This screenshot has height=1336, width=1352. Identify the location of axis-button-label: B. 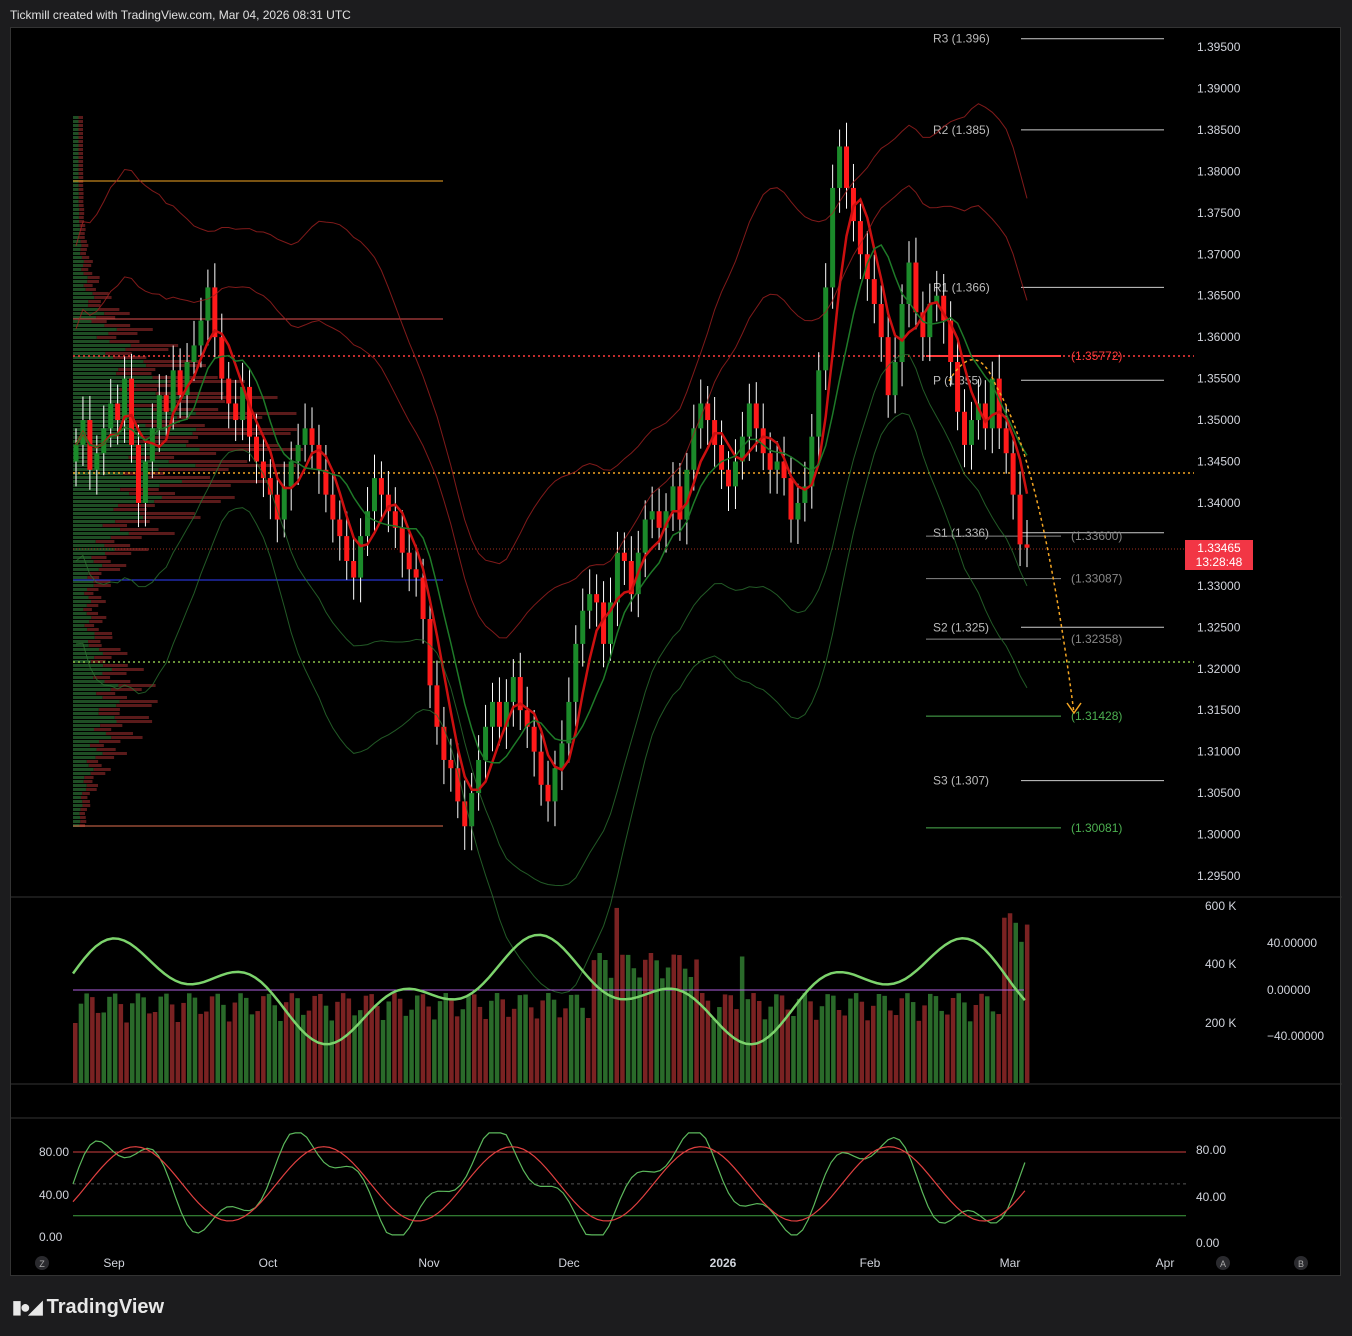
(1301, 1264).